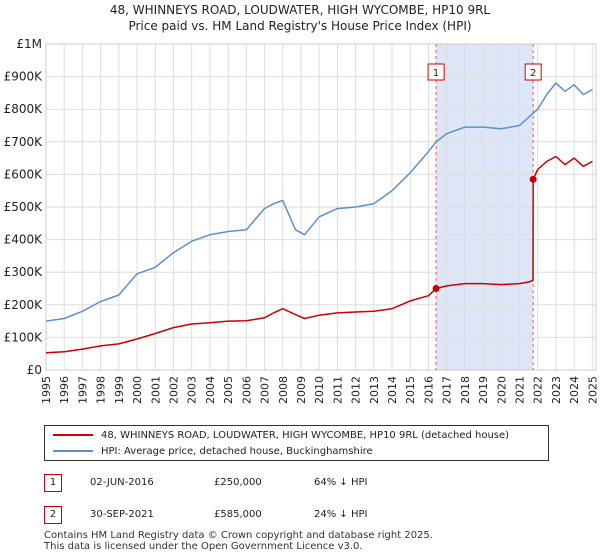  I want to click on y-tick-label: £900K, so click(24, 77).